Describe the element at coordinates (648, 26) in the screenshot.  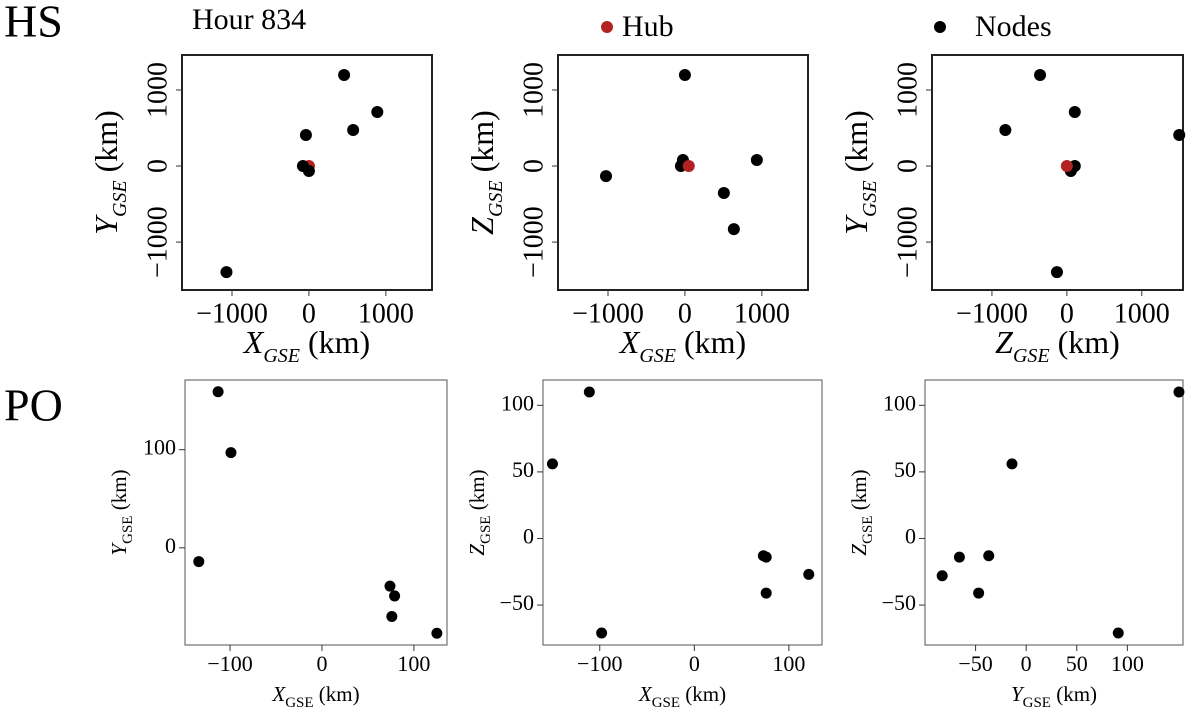
I see `legend-label: Hub` at that location.